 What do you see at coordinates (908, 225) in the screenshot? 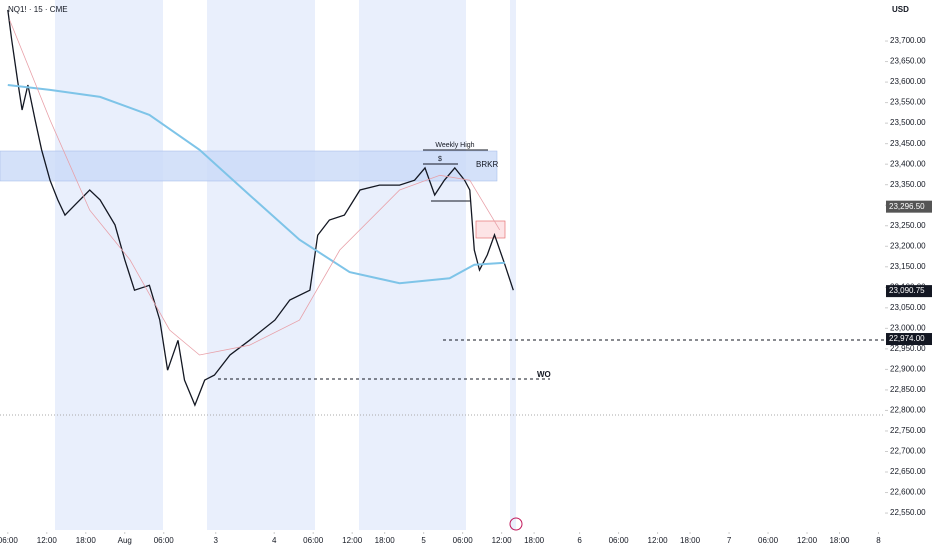
I see `y-tick-label: 23,250.00` at bounding box center [908, 225].